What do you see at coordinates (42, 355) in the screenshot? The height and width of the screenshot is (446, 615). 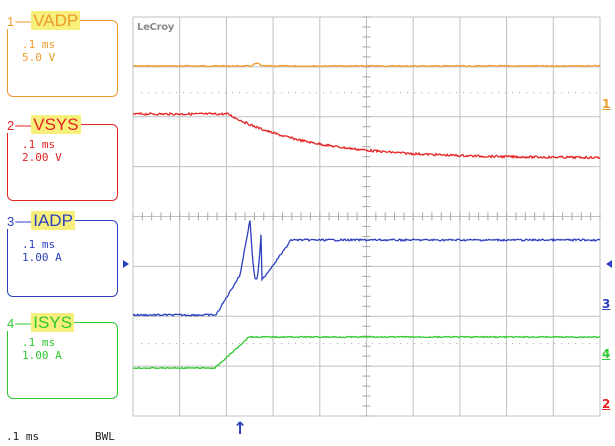 I see `channel-4-scale: 1.00 A` at bounding box center [42, 355].